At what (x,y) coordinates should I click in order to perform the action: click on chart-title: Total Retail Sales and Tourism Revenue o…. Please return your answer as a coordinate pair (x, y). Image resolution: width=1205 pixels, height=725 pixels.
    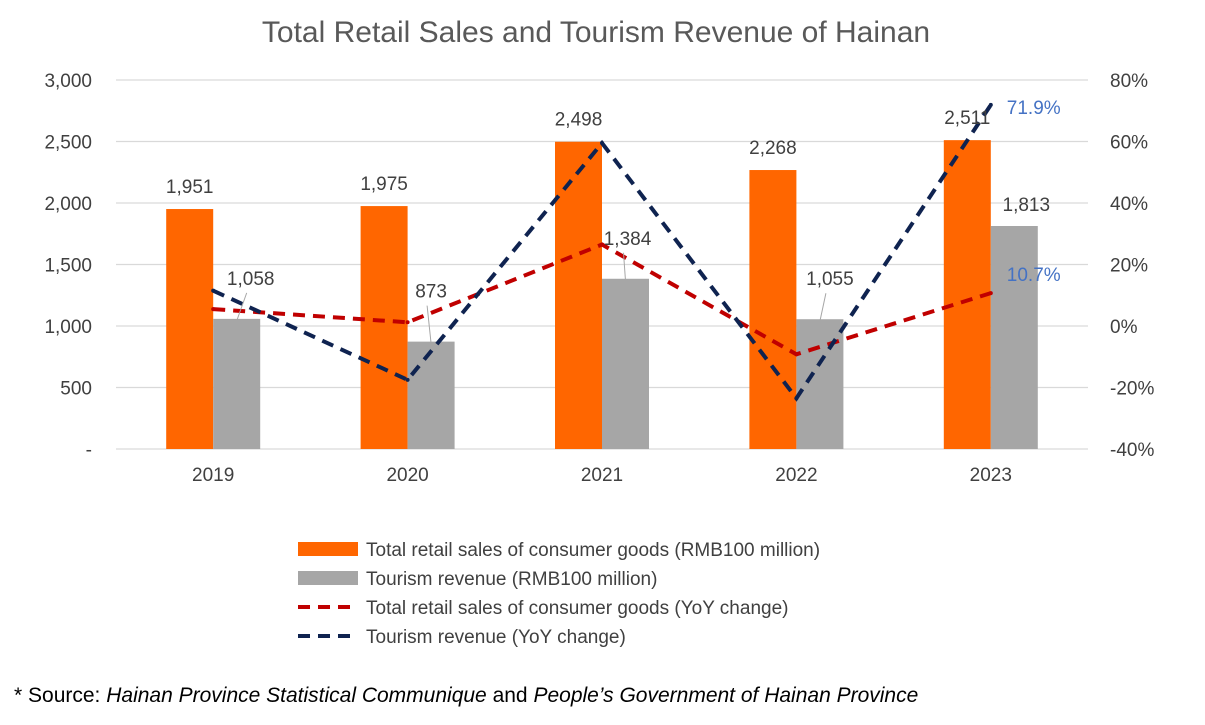
    Looking at the image, I should click on (596, 32).